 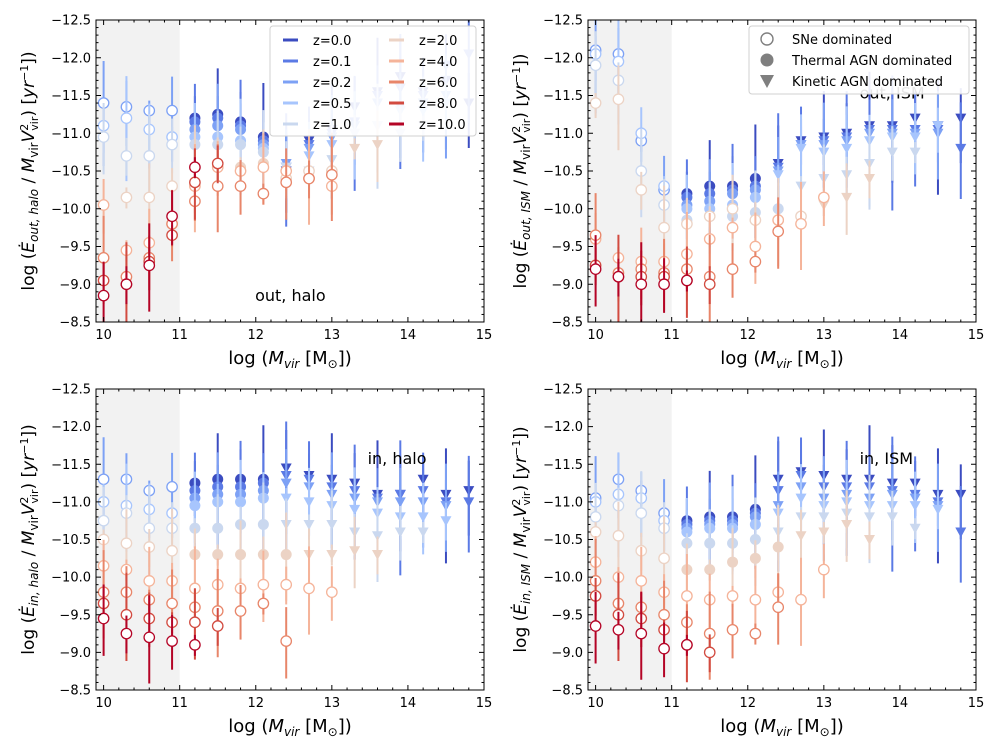 I want to click on legend-label: z=6.0, so click(x=438, y=83).